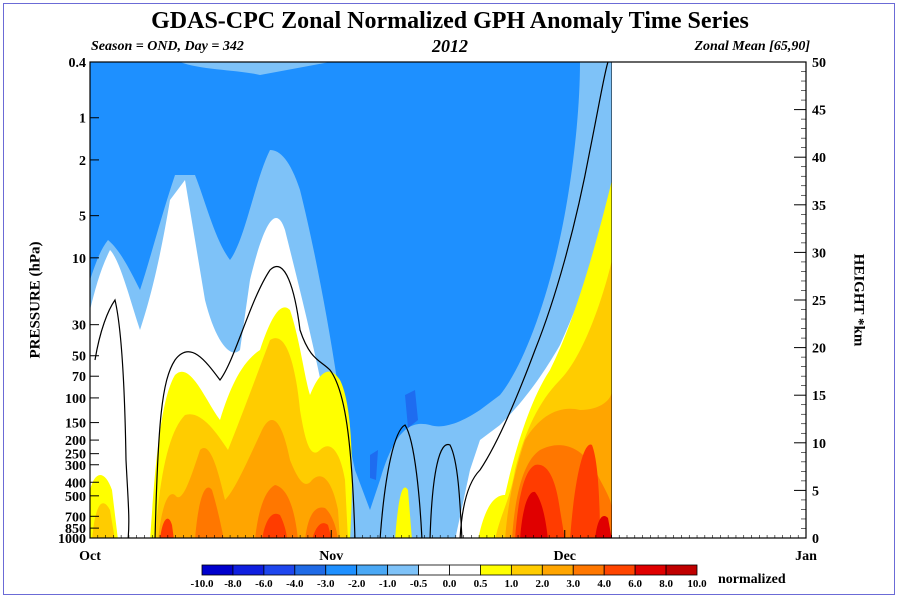 This screenshot has width=900, height=600. What do you see at coordinates (810, 301) in the screenshot?
I see `y-axis-height: 0 5 10 15 20 25 30 35 40 45 50` at bounding box center [810, 301].